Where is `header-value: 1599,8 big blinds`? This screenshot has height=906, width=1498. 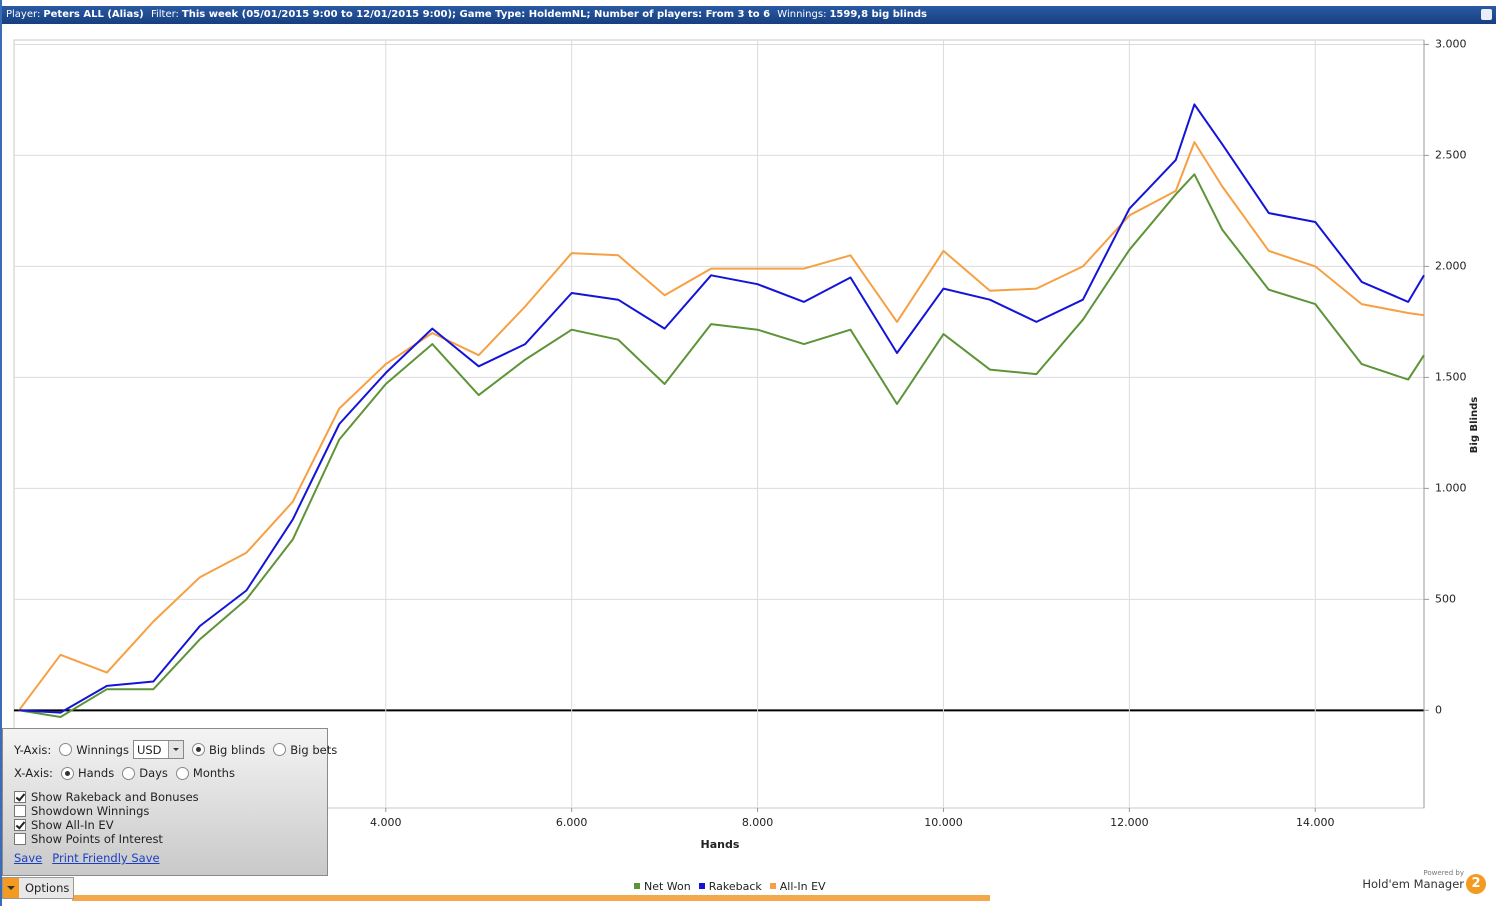 header-value: 1599,8 big blinds is located at coordinates (878, 14).